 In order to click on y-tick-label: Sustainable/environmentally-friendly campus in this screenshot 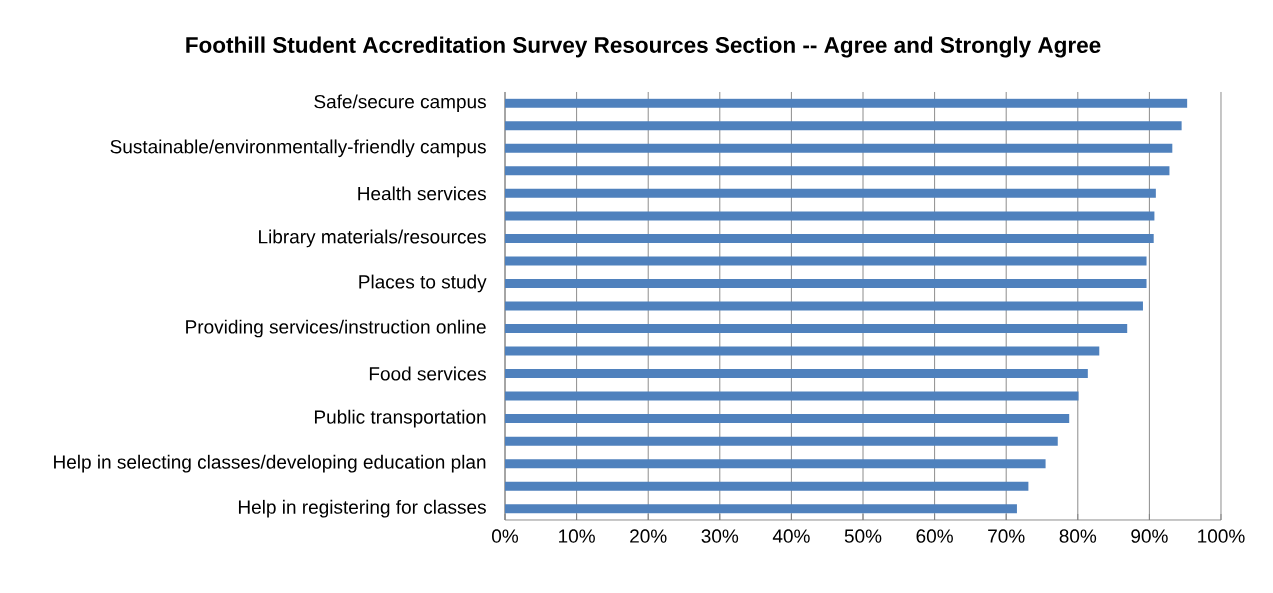, I will do `click(298, 148)`.